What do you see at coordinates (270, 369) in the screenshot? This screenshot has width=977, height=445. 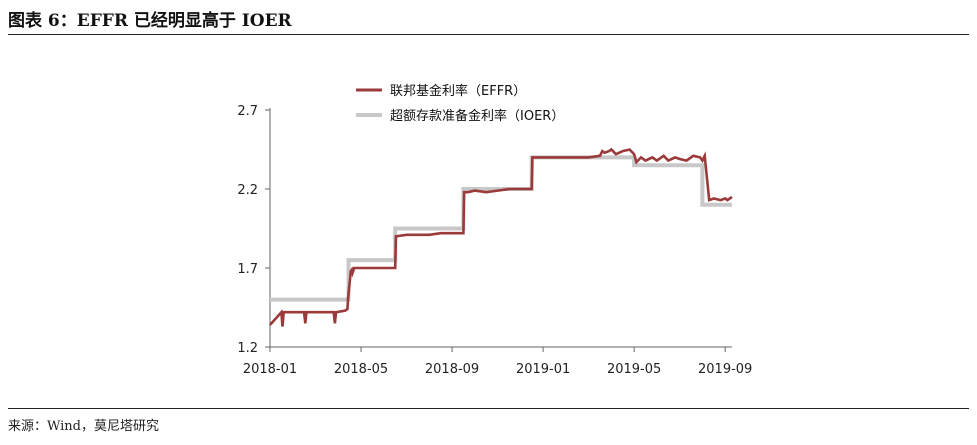 I see `x-tick-label: 2018-01` at bounding box center [270, 369].